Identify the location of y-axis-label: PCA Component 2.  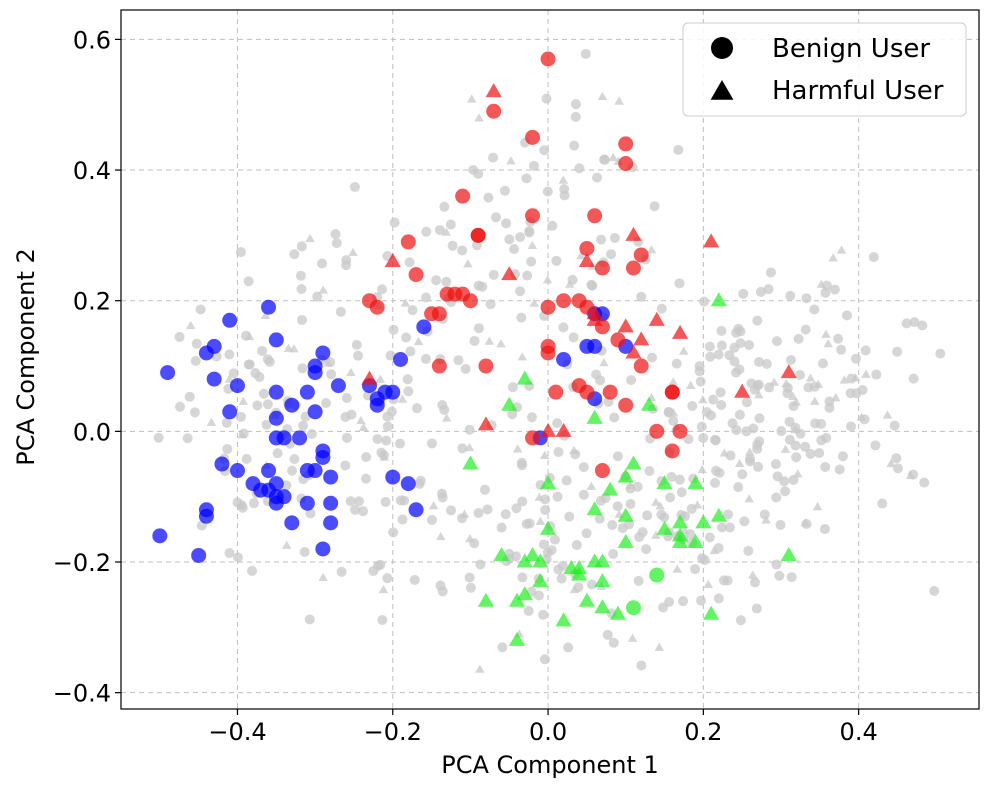
(26, 357).